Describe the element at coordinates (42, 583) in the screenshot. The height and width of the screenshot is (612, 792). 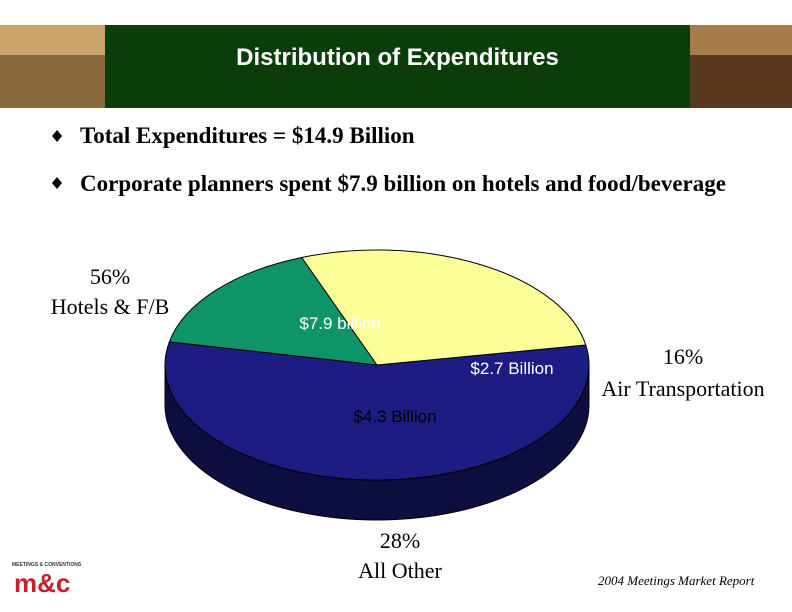
I see `logo: m&c` at that location.